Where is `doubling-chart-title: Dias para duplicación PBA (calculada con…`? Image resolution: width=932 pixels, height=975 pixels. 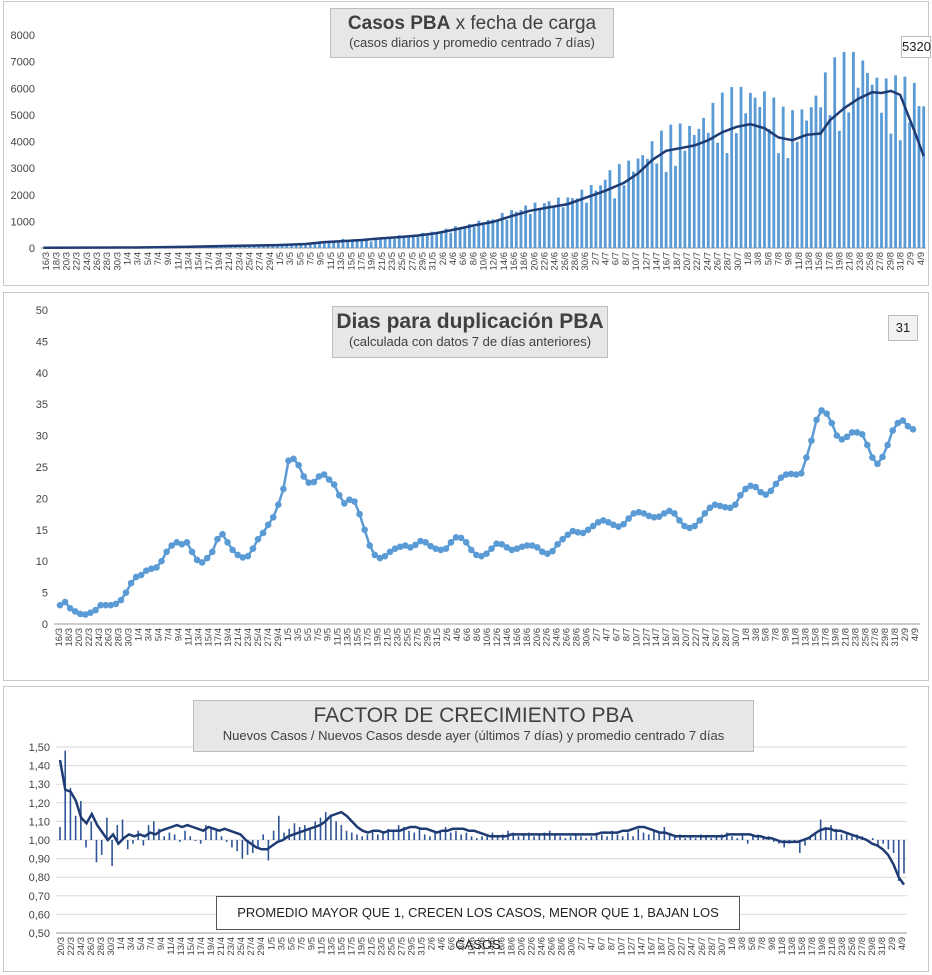
doubling-chart-title: Dias para duplicación PBA (calculada con… is located at coordinates (470, 332).